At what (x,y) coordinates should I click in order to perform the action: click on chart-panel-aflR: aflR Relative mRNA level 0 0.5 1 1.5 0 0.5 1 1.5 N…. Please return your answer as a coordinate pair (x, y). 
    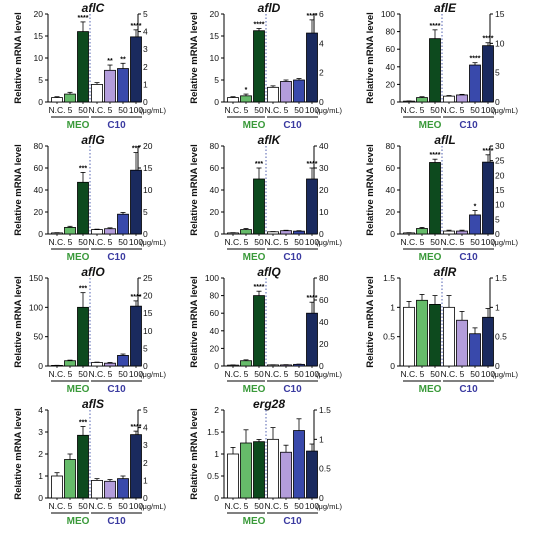
    Looking at the image, I should click on (441, 330).